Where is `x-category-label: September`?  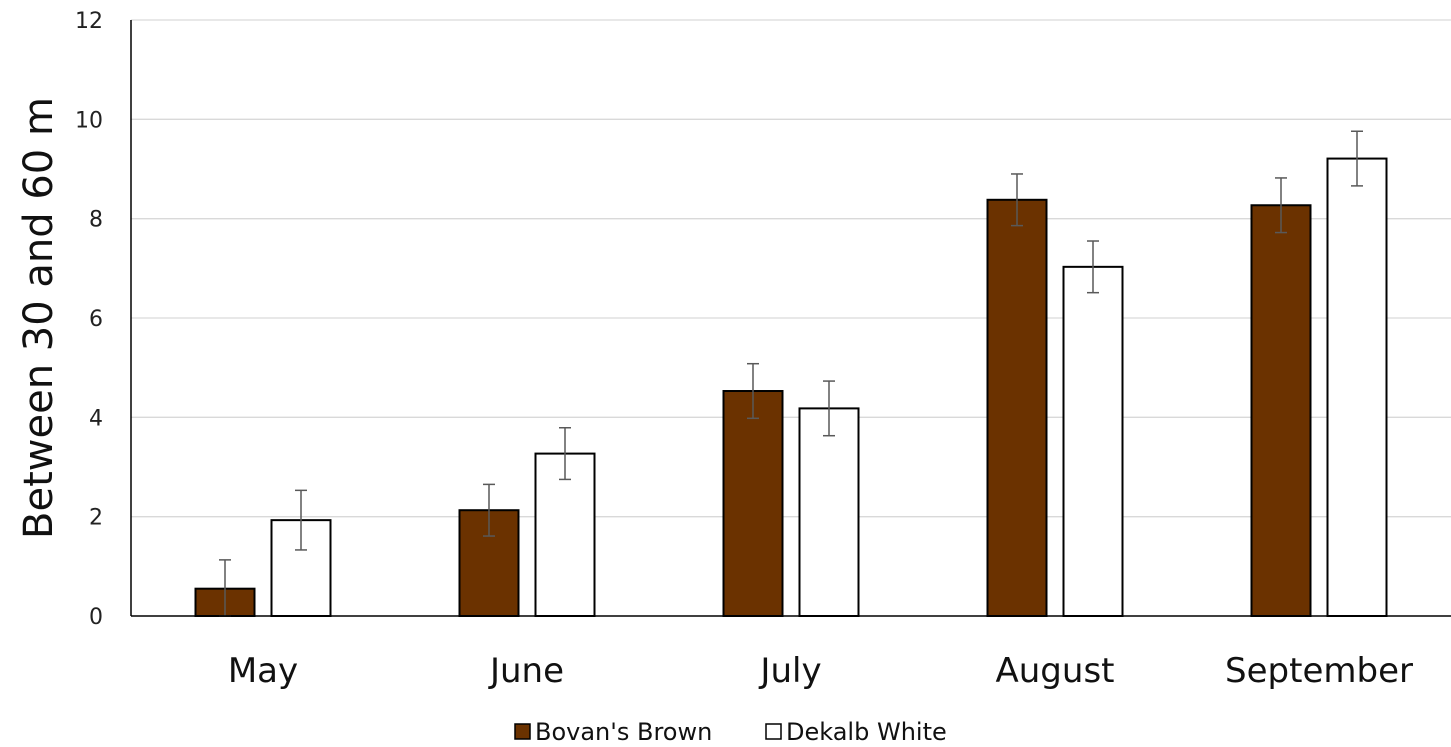
x-category-label: September is located at coordinates (1319, 671).